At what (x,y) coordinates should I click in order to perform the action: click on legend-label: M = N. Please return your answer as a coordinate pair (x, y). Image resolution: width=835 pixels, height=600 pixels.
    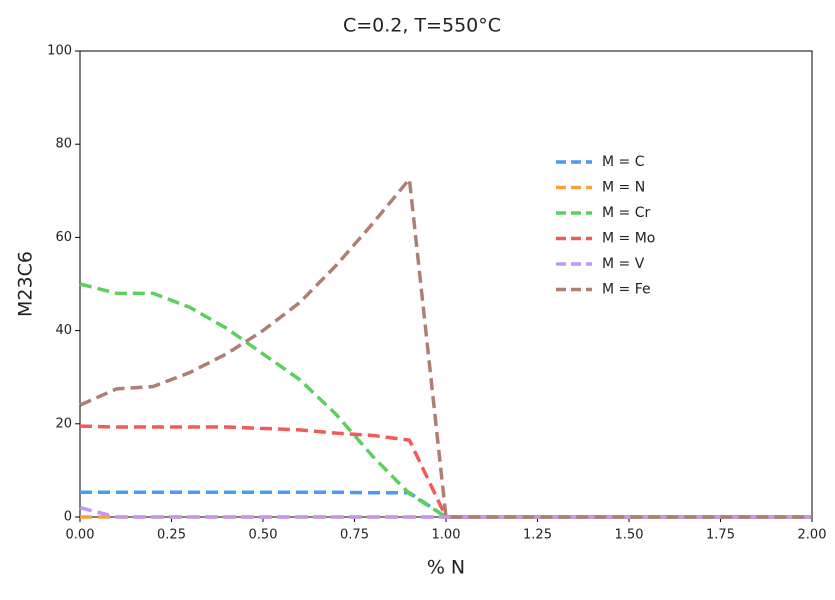
    Looking at the image, I should click on (623, 188).